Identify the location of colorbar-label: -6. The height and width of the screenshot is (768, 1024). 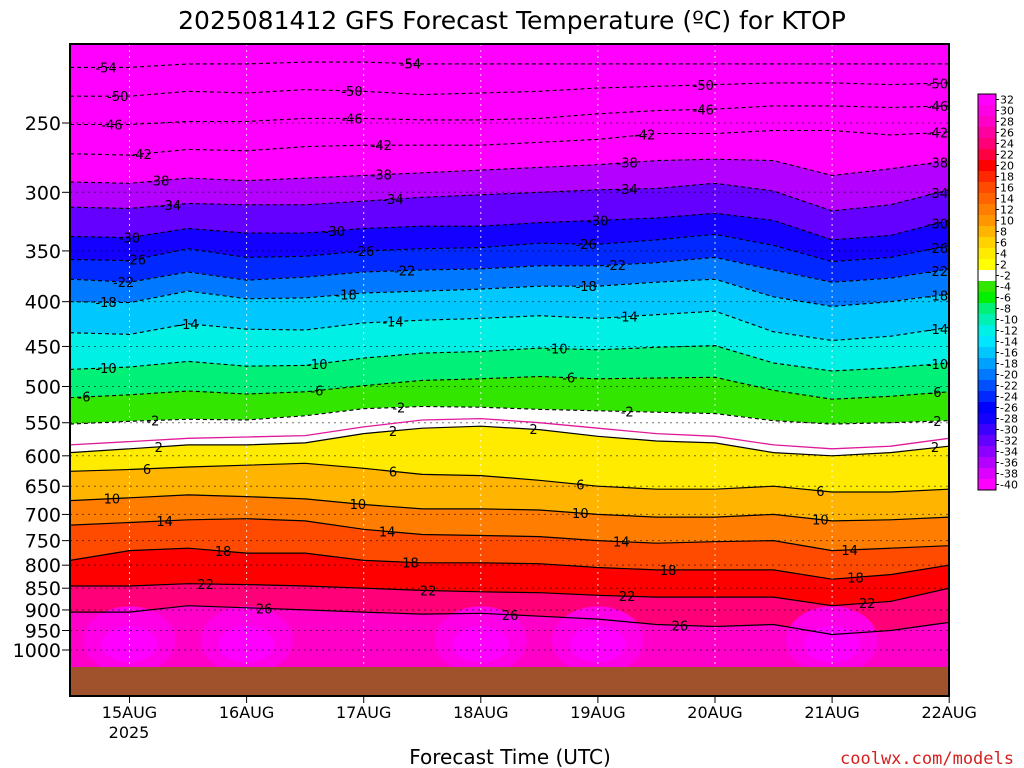
(1005, 298).